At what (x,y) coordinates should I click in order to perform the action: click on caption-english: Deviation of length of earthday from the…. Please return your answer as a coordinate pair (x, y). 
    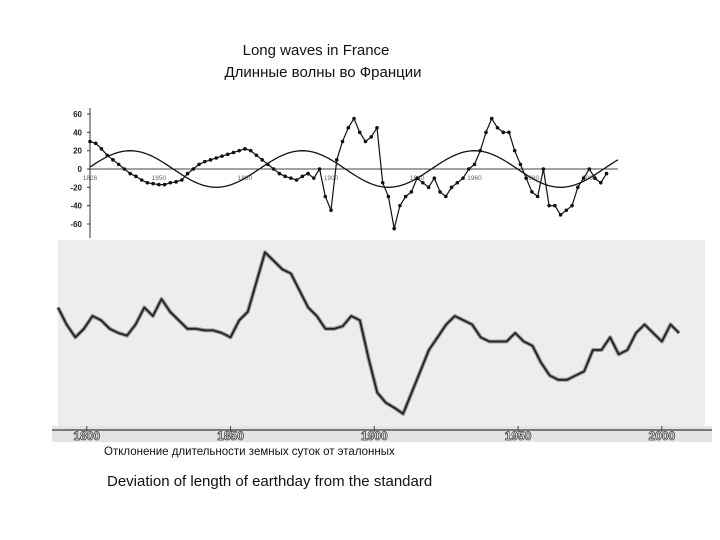
    Looking at the image, I should click on (270, 481).